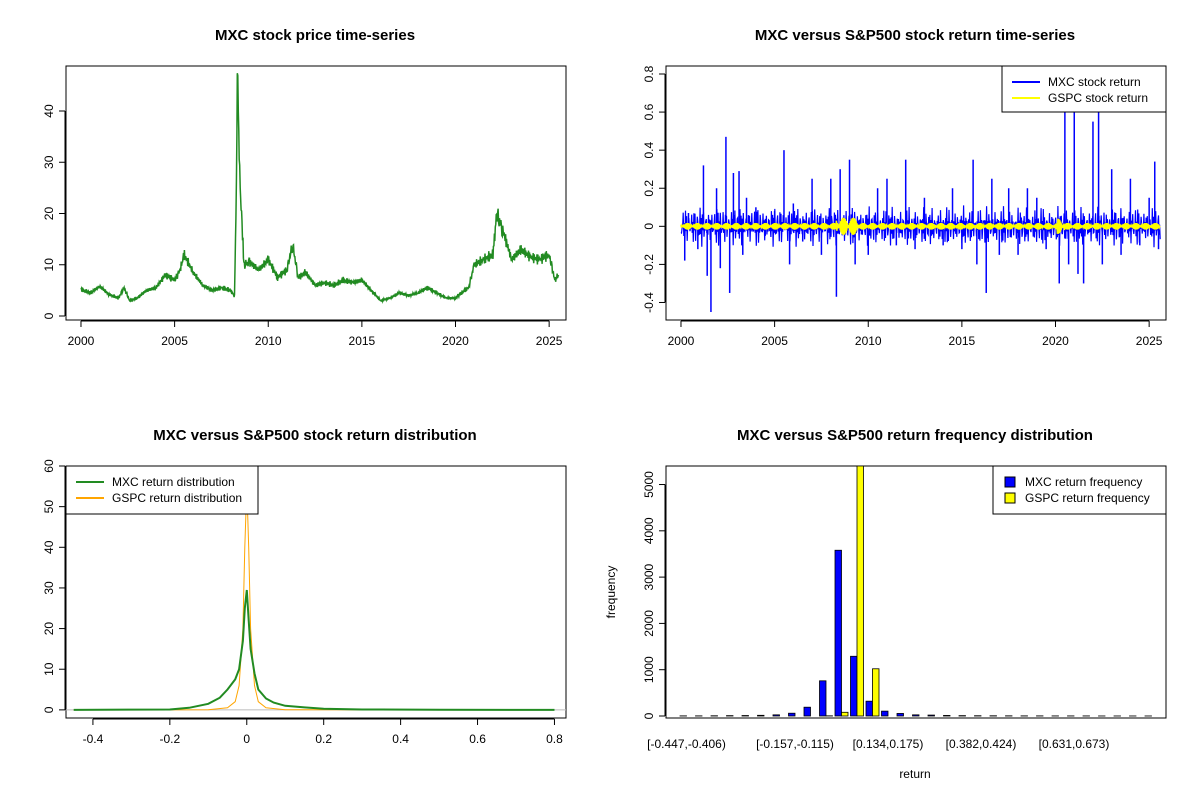  I want to click on x-tick-label: -0.2, so click(170, 739).